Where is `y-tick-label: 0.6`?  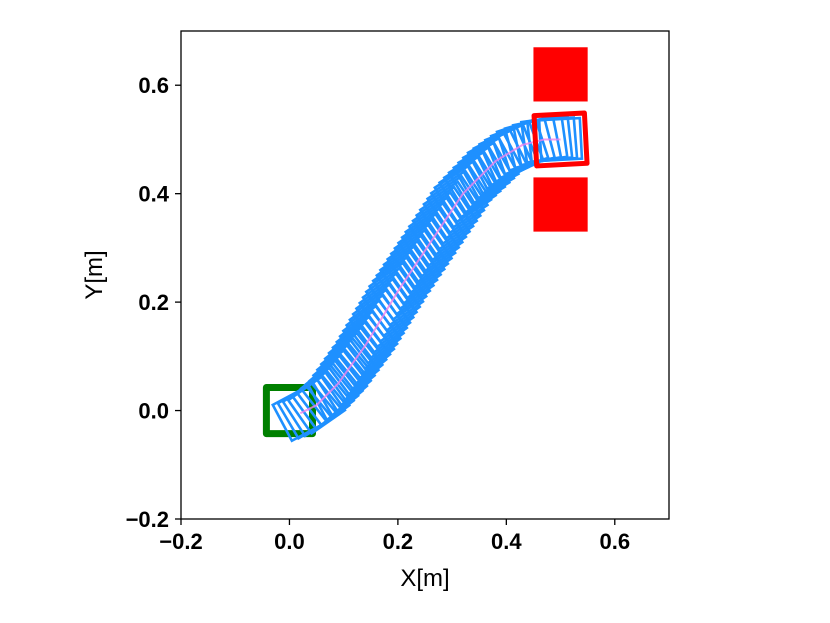
y-tick-label: 0.6 is located at coordinates (153, 85).